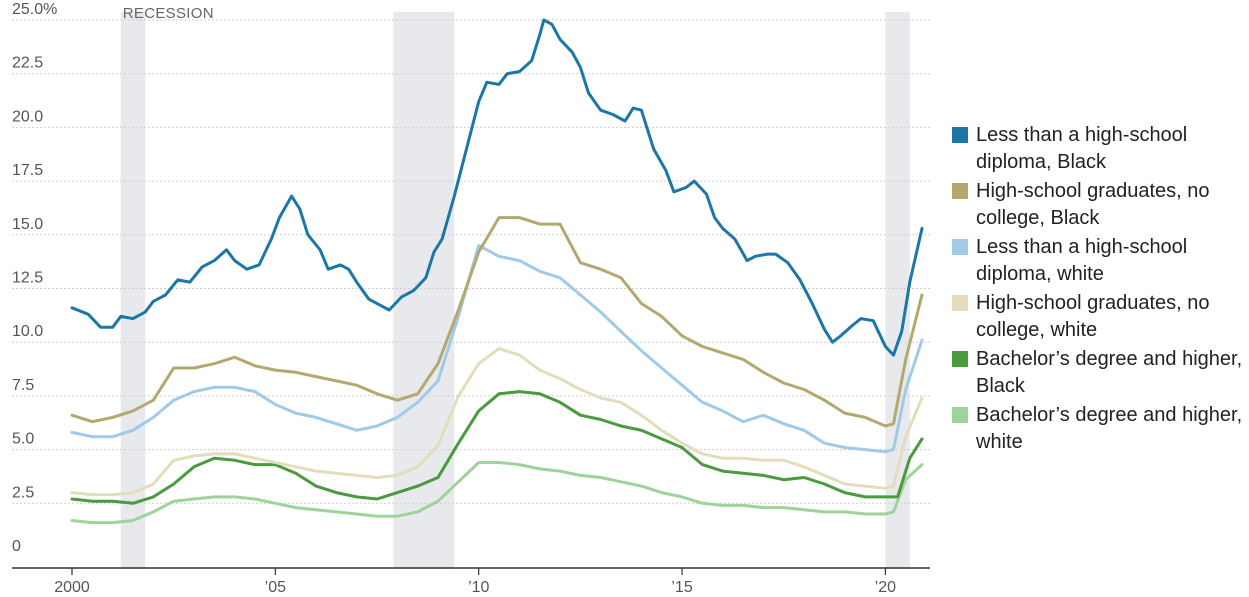 Image resolution: width=1249 pixels, height=597 pixels. What do you see at coordinates (34, 9) in the screenshot?
I see `y-tick-label: 25.0%` at bounding box center [34, 9].